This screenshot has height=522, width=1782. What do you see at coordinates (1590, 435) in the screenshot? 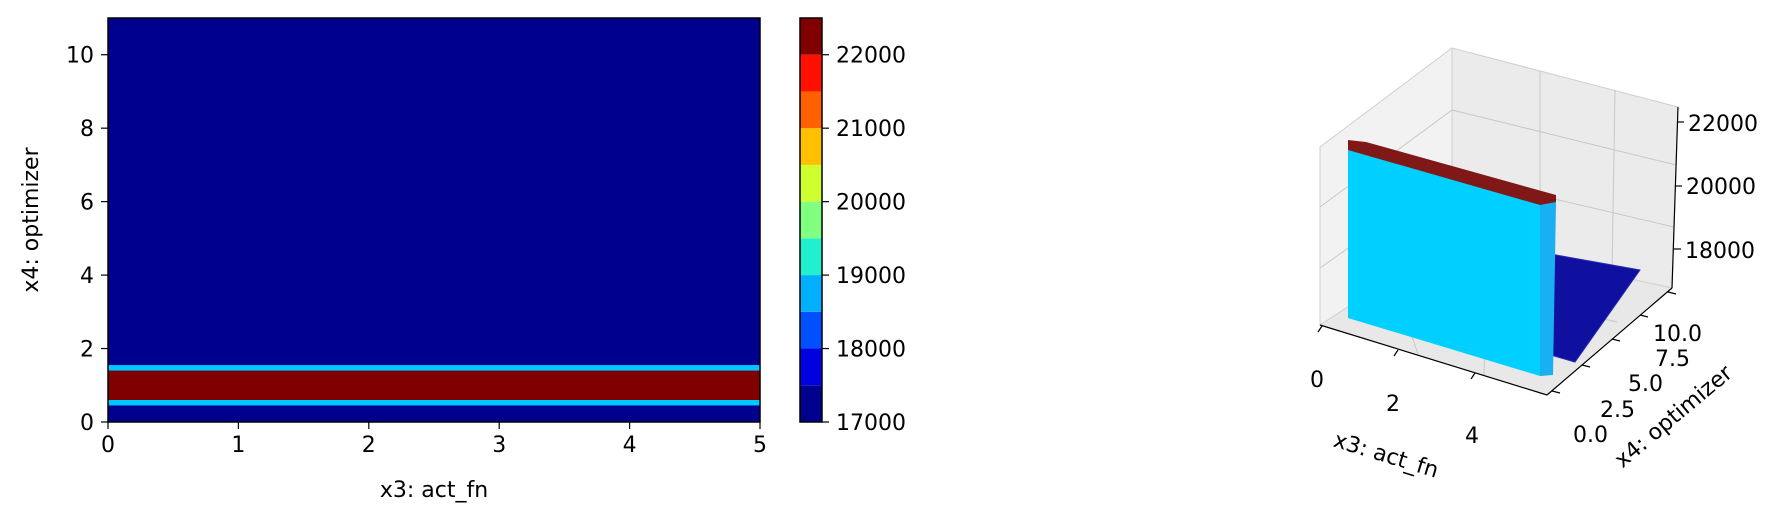
I see `surface-y-tick: 0.0` at bounding box center [1590, 435].